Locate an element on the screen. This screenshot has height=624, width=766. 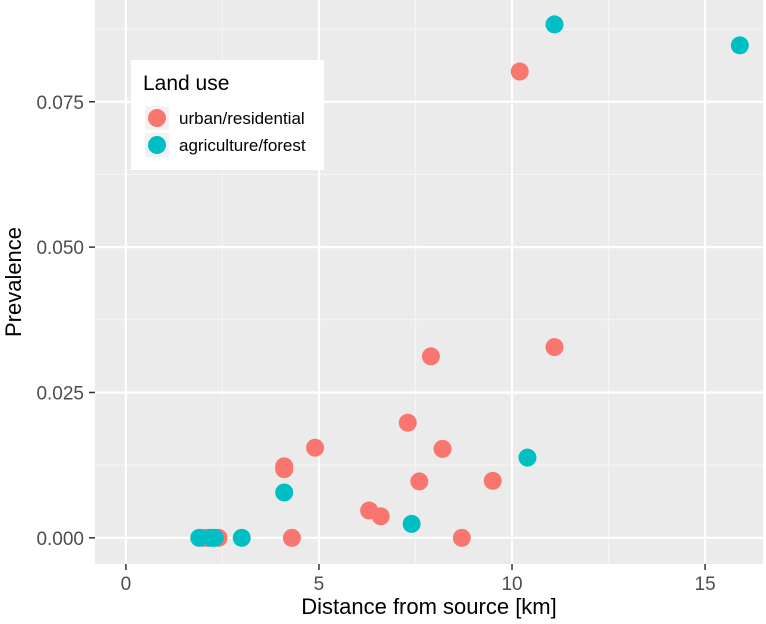
legend-entries: urban/residential agriculture/forest is located at coordinates (225, 131).